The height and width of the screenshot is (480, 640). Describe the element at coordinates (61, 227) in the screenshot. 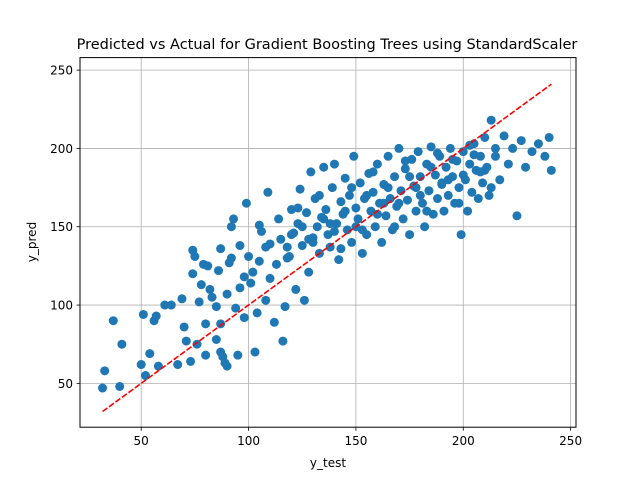

I see `y-tick-label: 150` at that location.